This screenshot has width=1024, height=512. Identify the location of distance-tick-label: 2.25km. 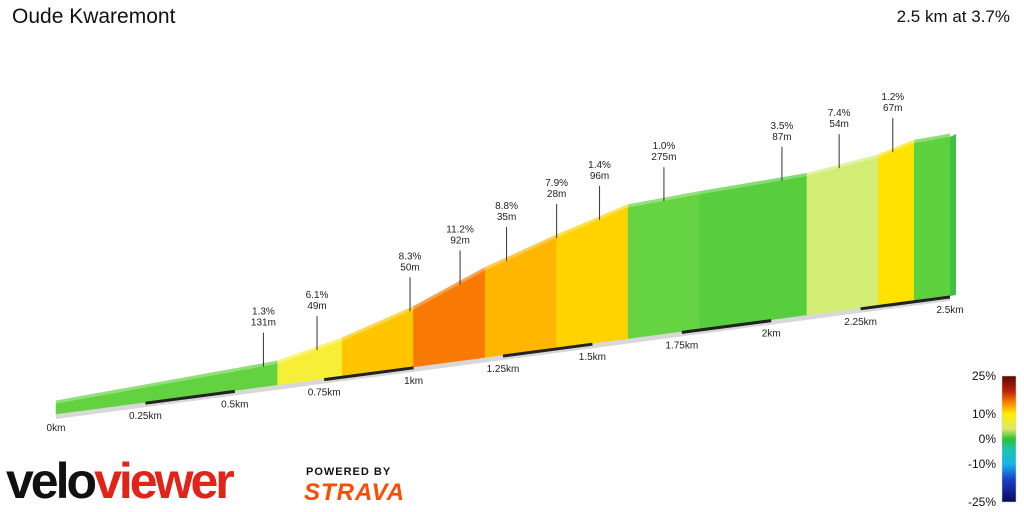
(860, 322).